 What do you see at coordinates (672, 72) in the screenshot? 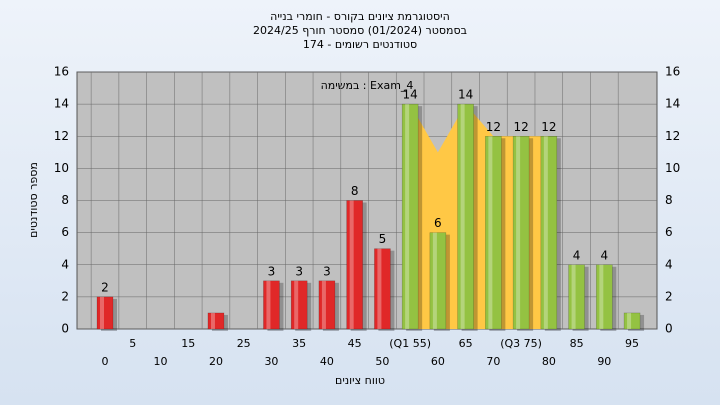
I see `y2-tick-label: 16` at bounding box center [672, 72].